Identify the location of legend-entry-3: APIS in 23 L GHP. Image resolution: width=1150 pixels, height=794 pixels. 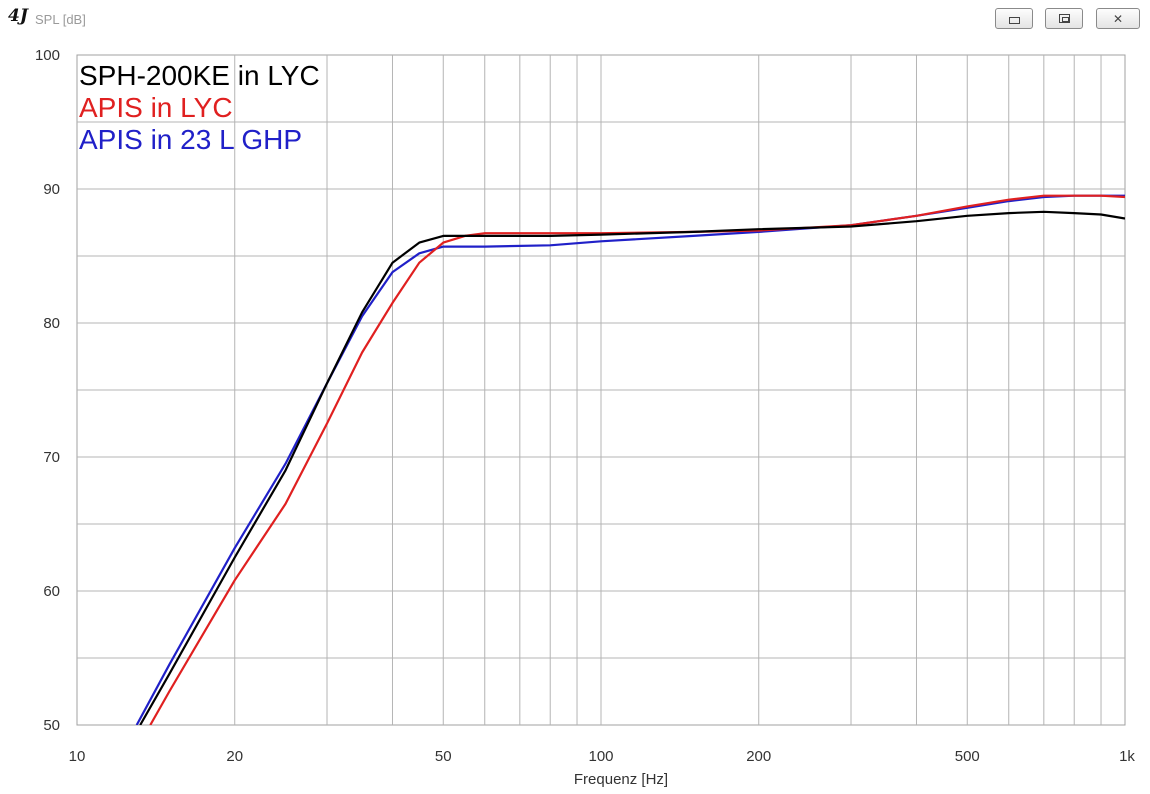
(190, 139).